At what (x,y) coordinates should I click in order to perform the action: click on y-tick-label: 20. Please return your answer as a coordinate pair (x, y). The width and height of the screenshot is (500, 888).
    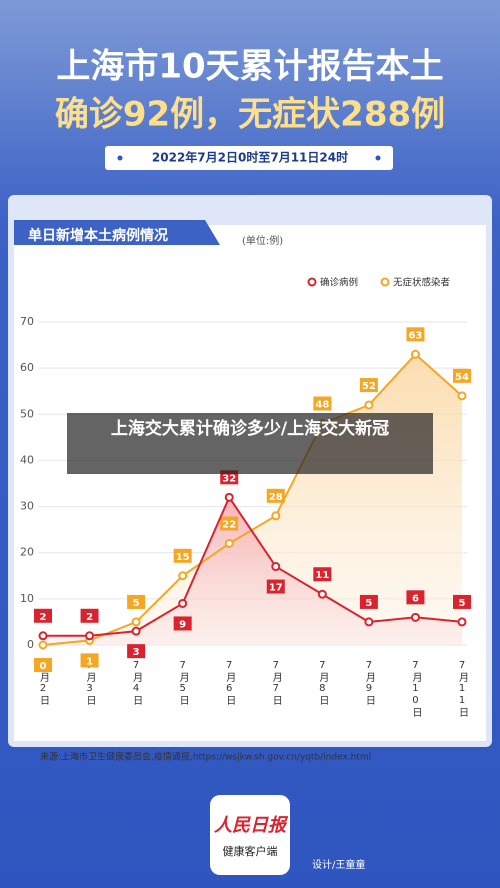
    Looking at the image, I should click on (27, 552).